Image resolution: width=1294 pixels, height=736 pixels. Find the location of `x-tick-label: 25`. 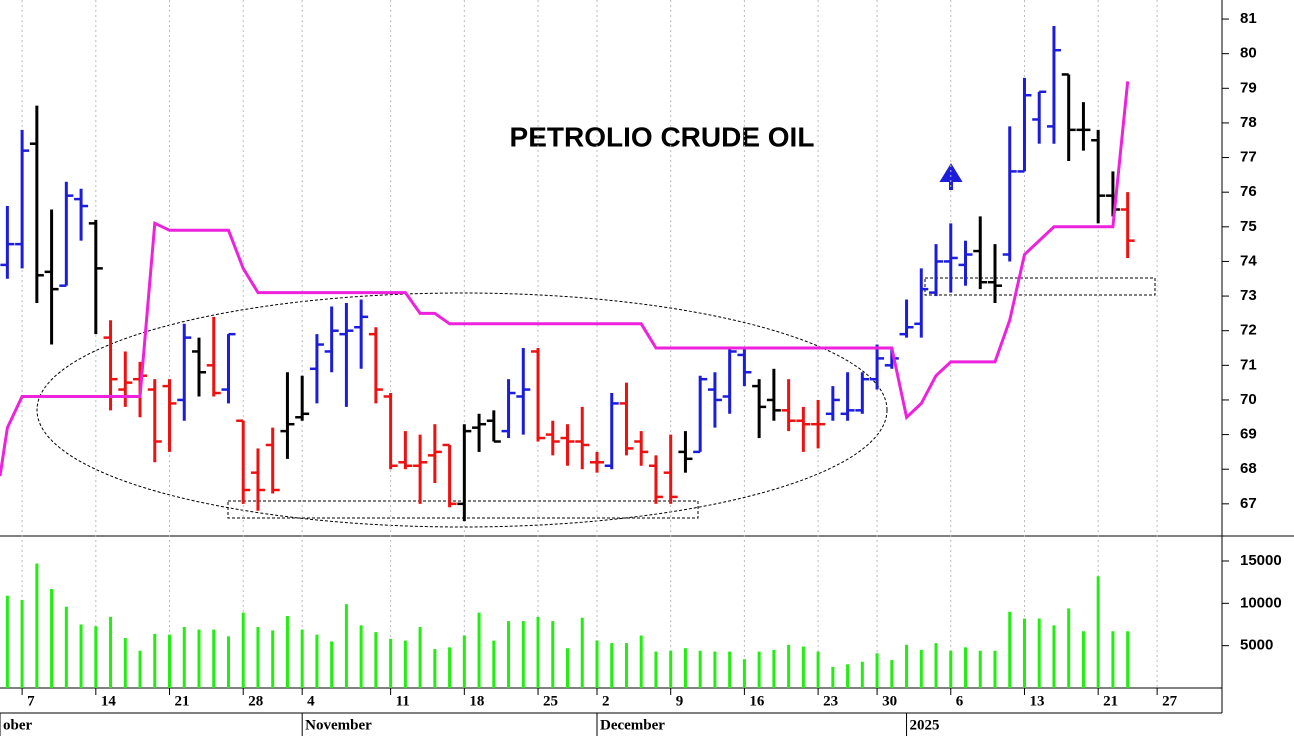

x-tick-label: 25 is located at coordinates (550, 701).